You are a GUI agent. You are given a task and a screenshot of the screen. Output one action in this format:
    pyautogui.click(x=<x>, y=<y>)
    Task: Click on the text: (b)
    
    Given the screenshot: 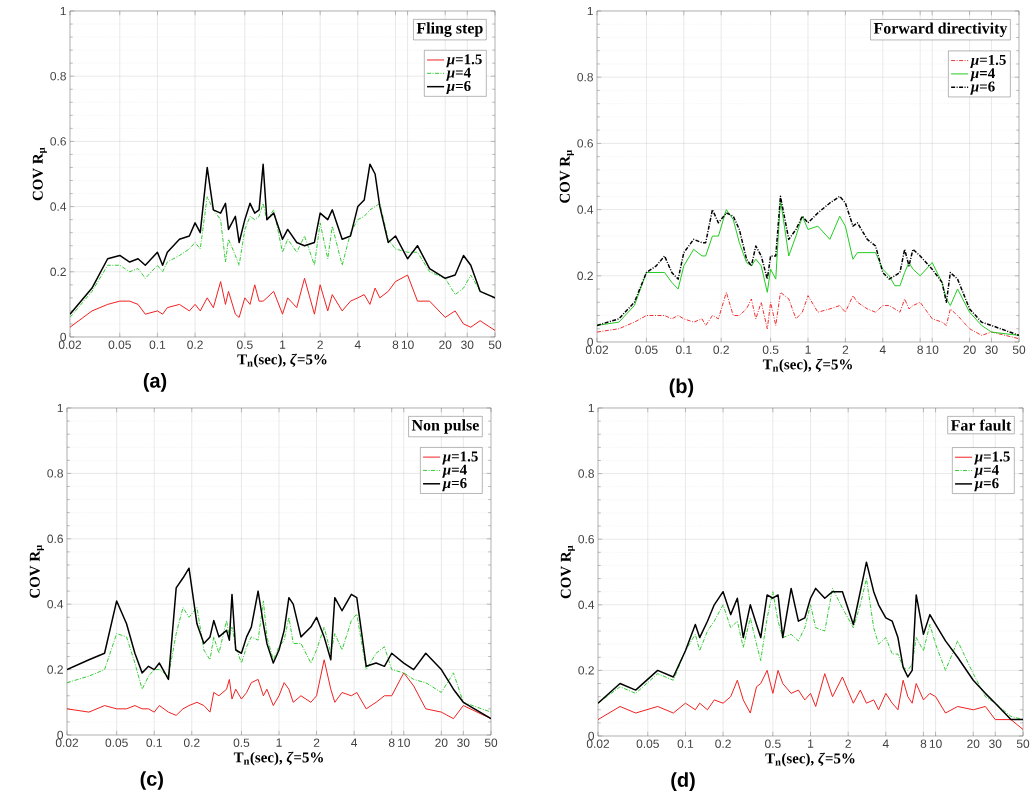 What is the action you would take?
    pyautogui.click(x=681, y=388)
    